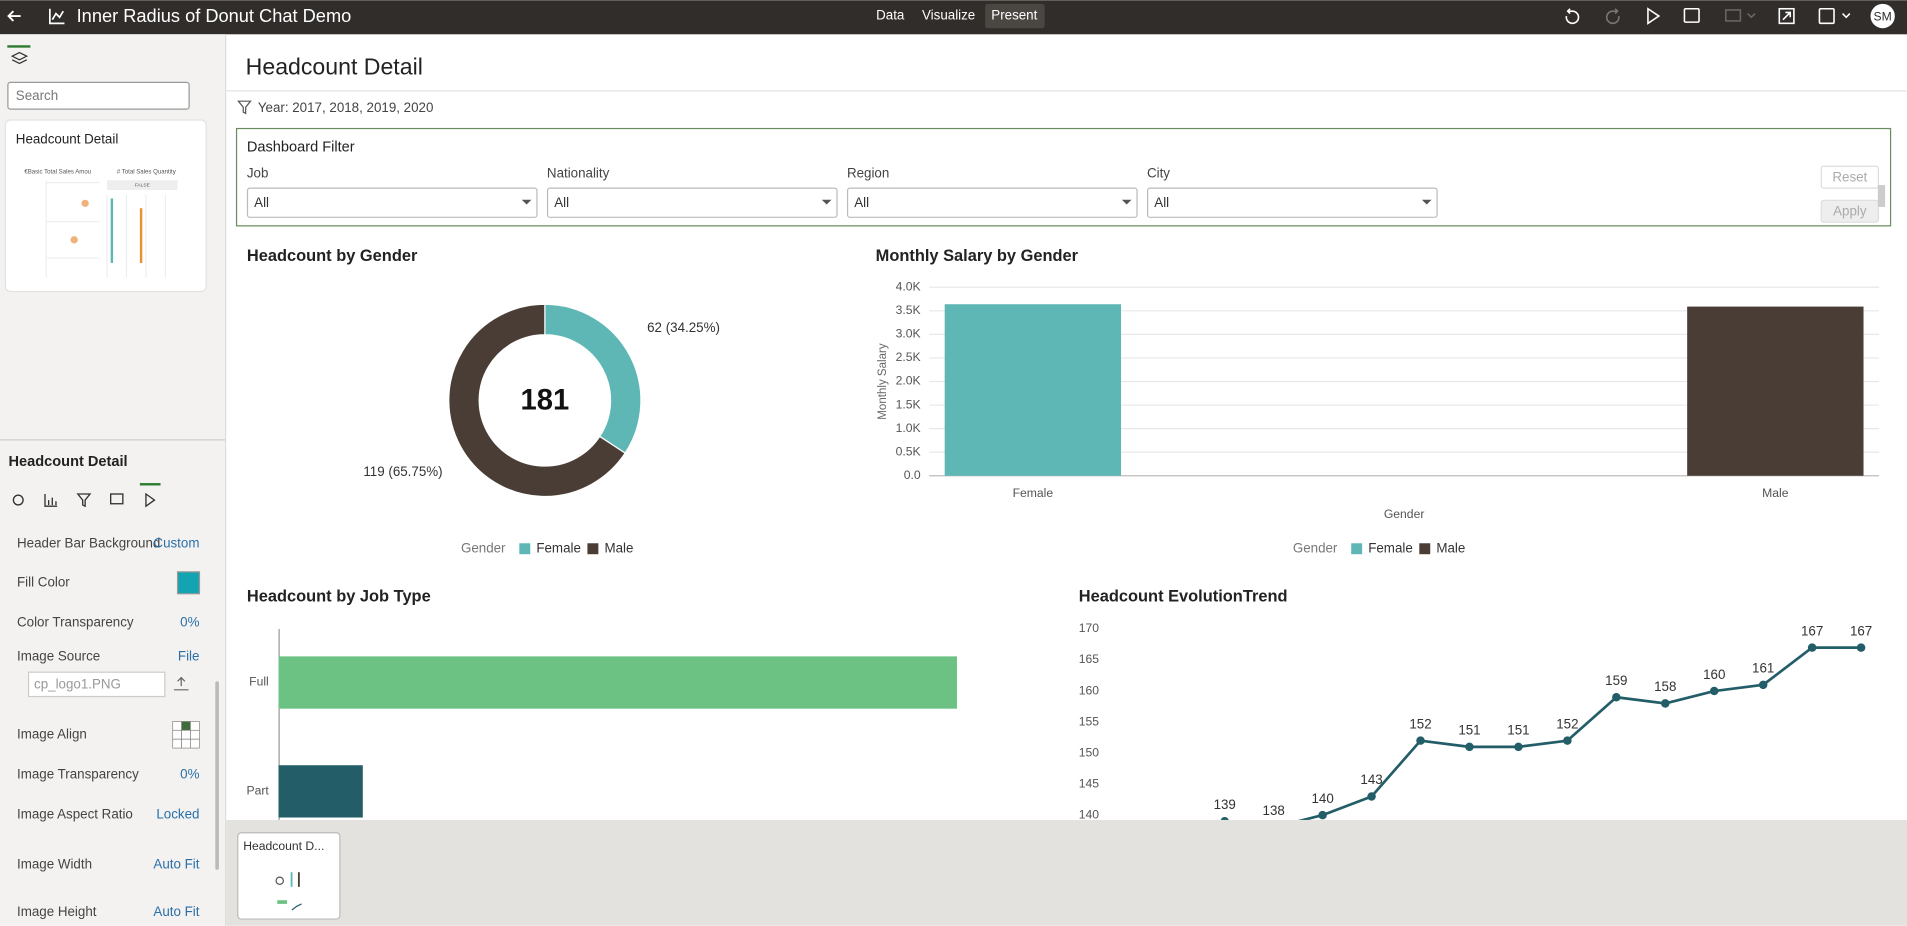  I want to click on top-bar, so click(953, 17).